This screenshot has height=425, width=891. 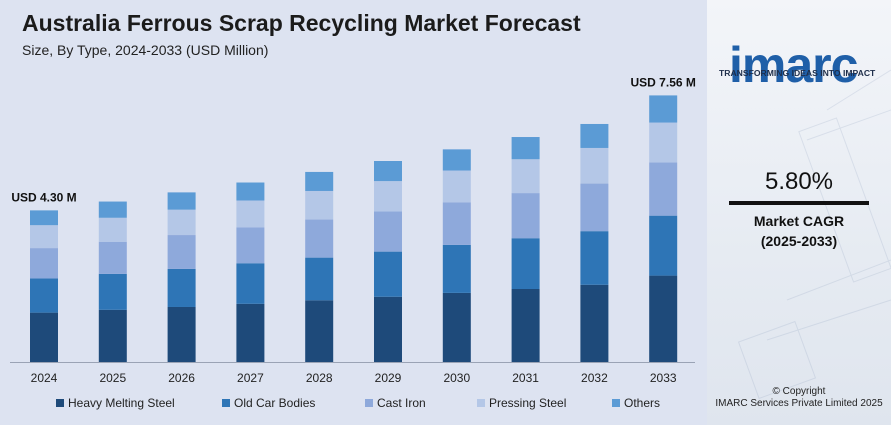 What do you see at coordinates (181, 378) in the screenshot?
I see `x-tick-label-2026: 2026` at bounding box center [181, 378].